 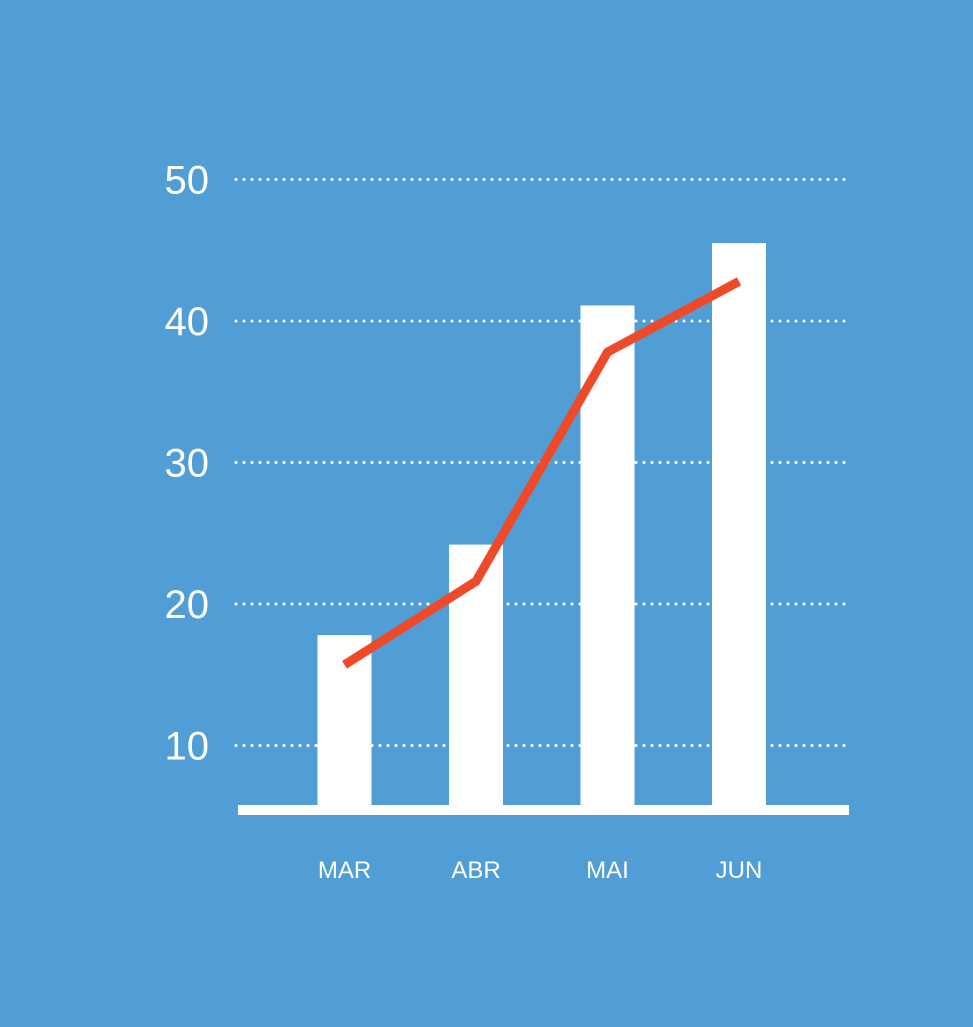 I want to click on x-tick-label: JUN, so click(x=739, y=870).